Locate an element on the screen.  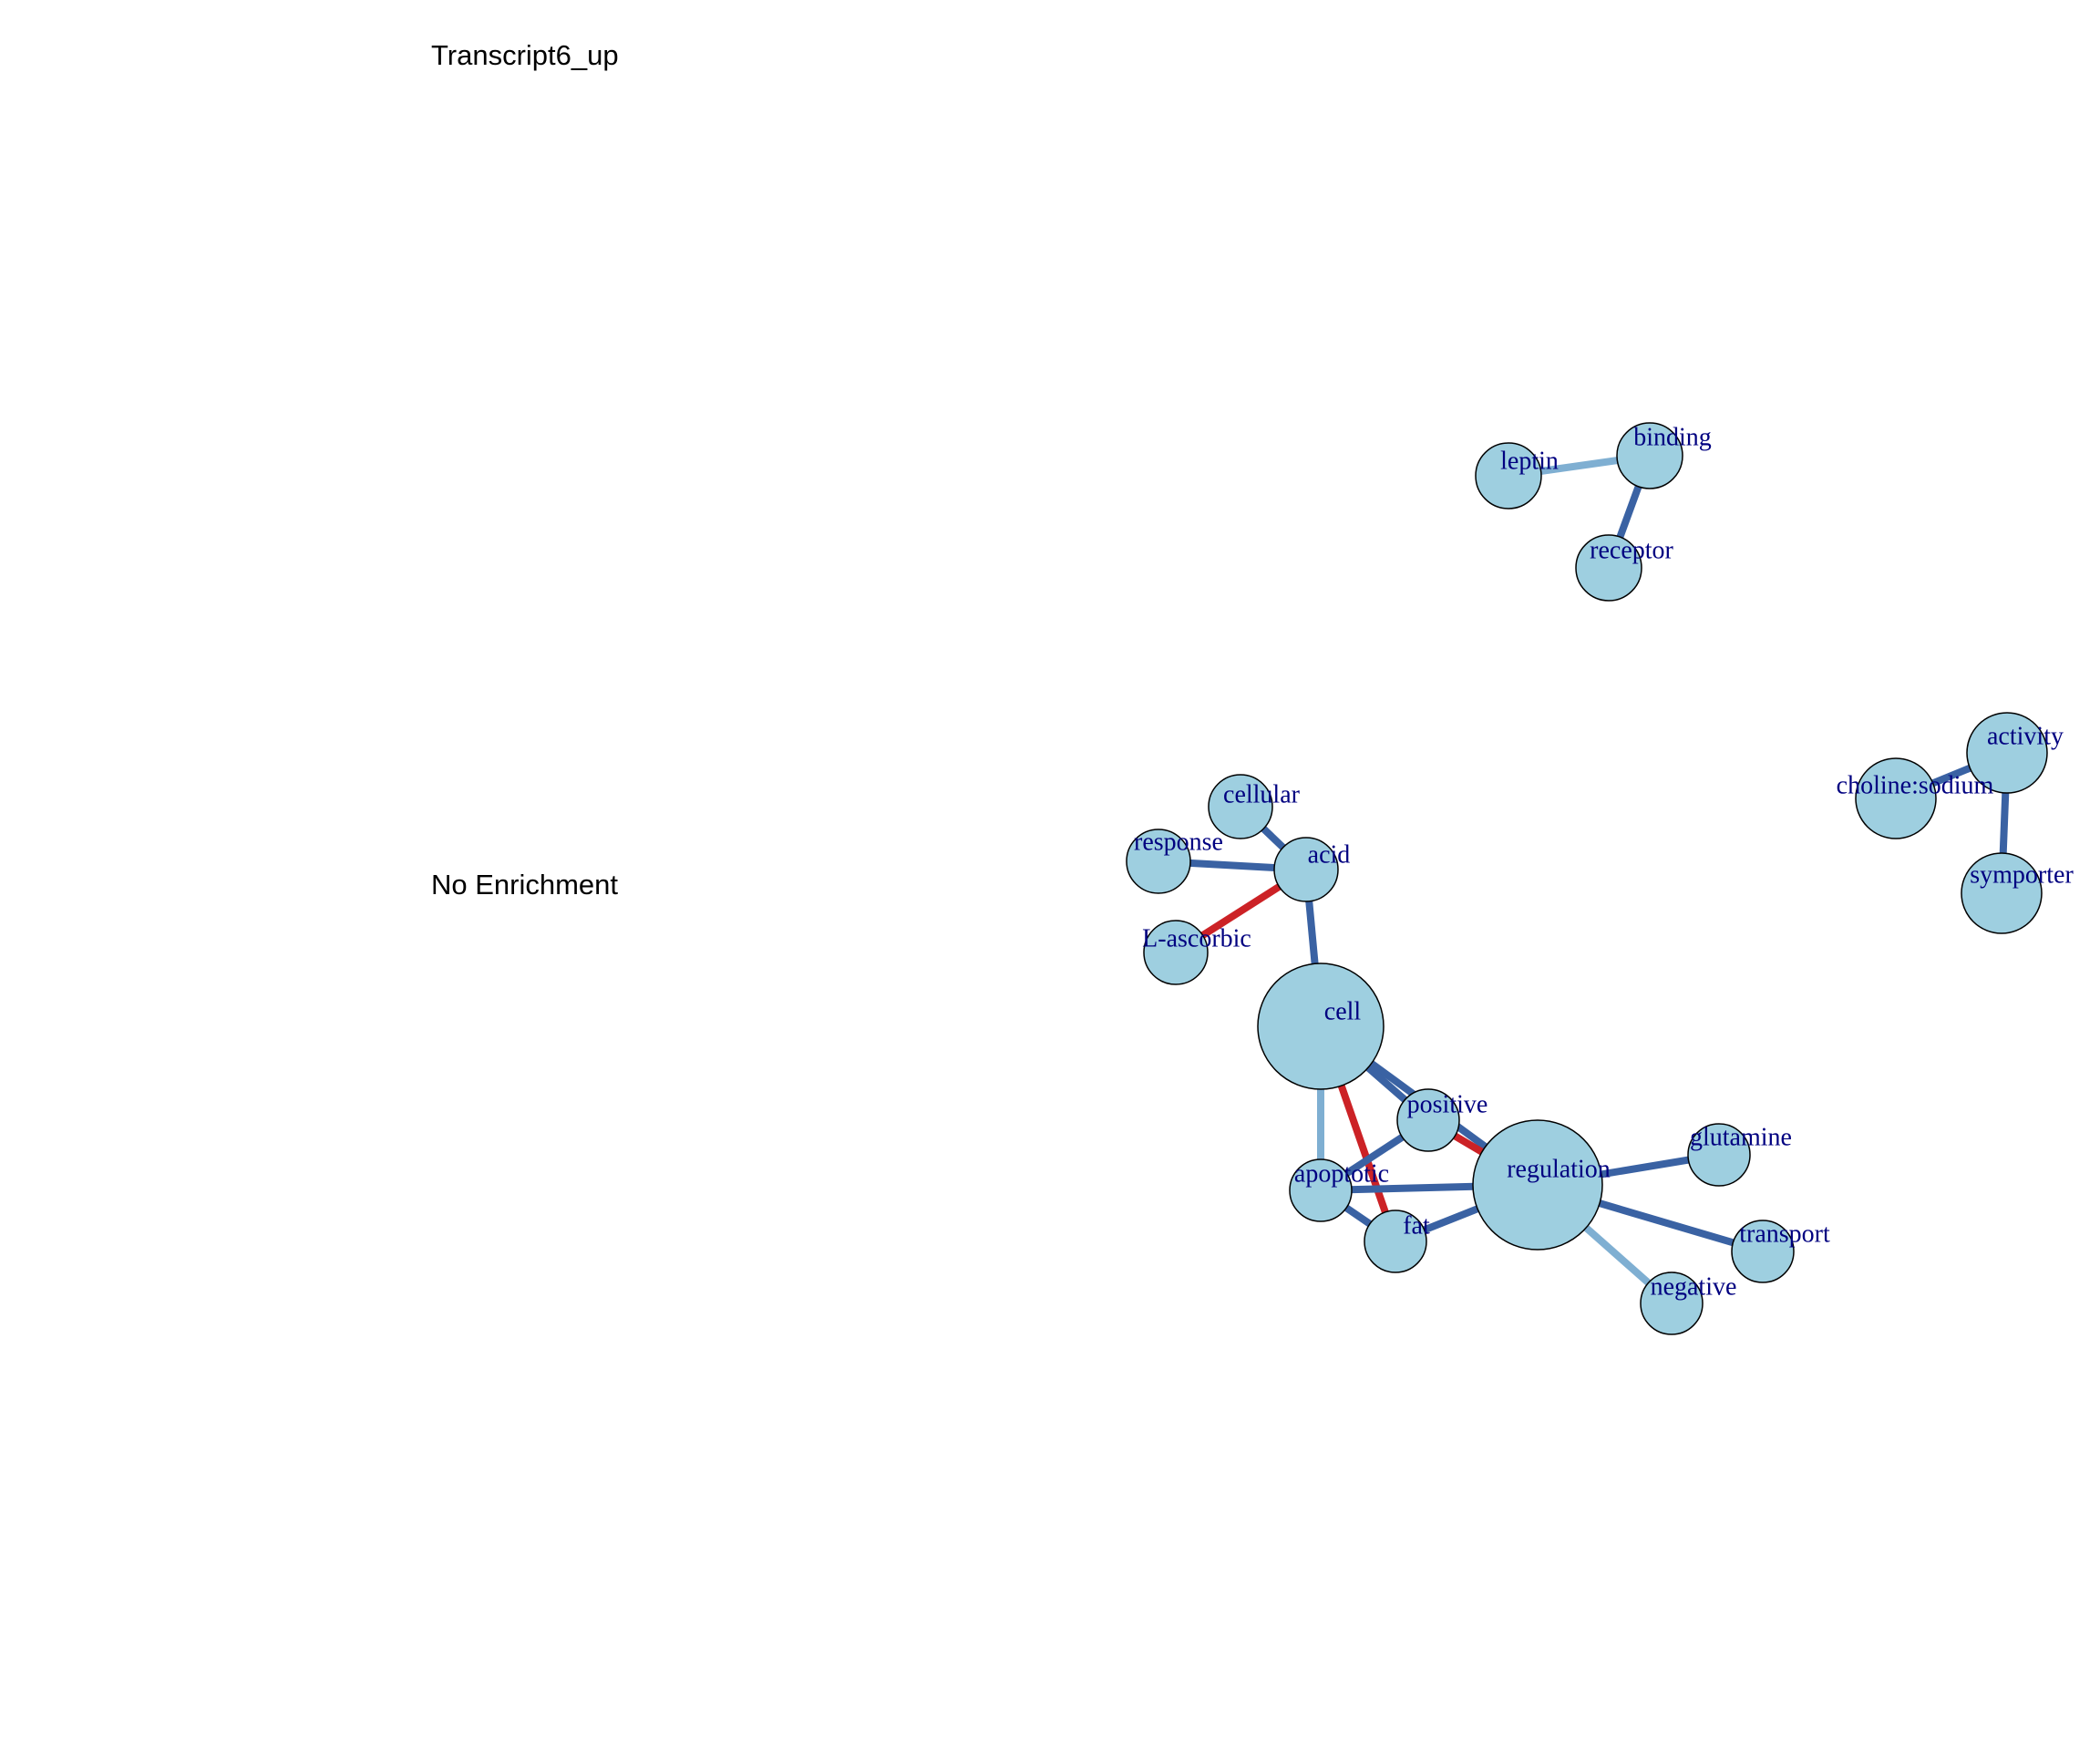
node-response is located at coordinates (1158, 861).